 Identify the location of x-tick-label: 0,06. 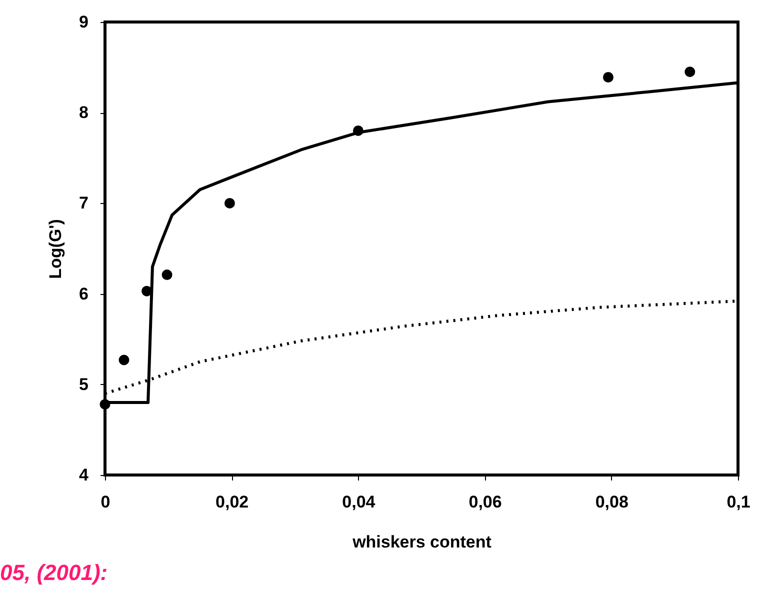
(485, 502).